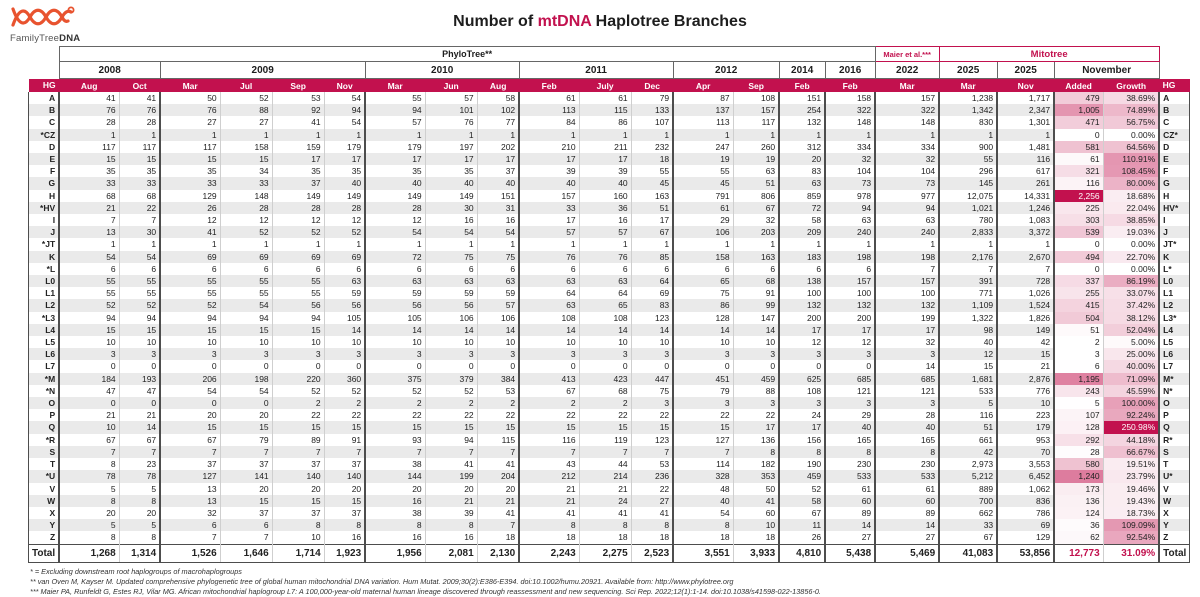 Image resolution: width=1200 pixels, height=597 pixels. What do you see at coordinates (1174, 342) in the screenshot?
I see `cell: L5` at bounding box center [1174, 342].